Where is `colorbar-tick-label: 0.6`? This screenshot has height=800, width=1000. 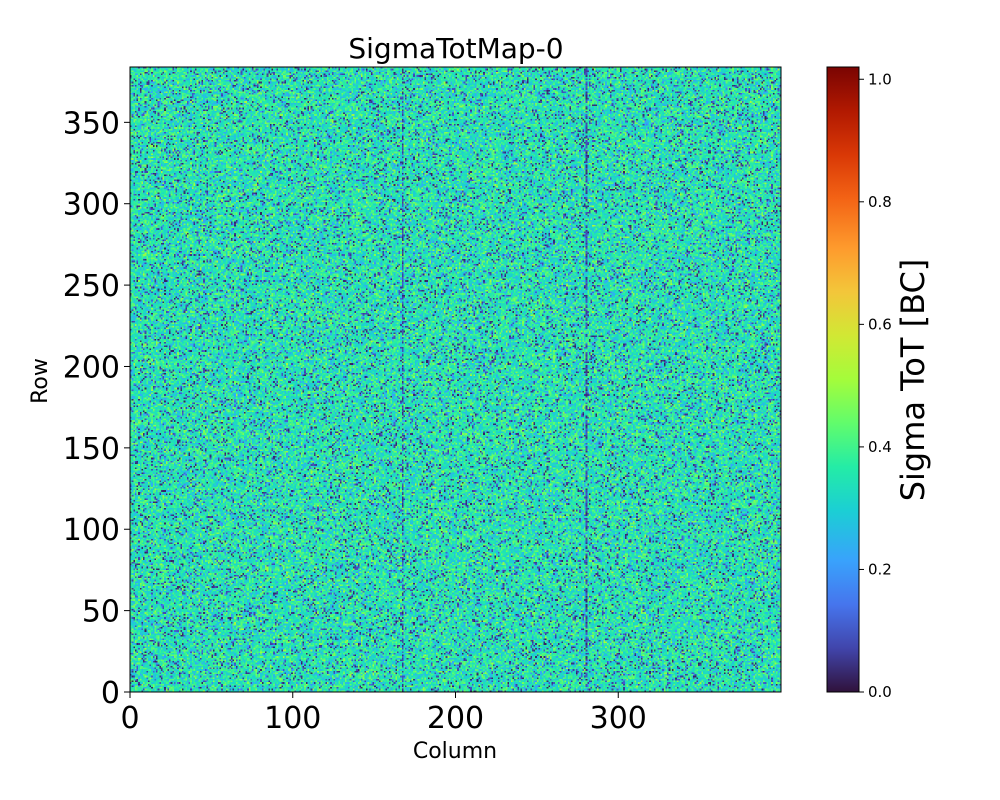 colorbar-tick-label: 0.6 is located at coordinates (880, 324).